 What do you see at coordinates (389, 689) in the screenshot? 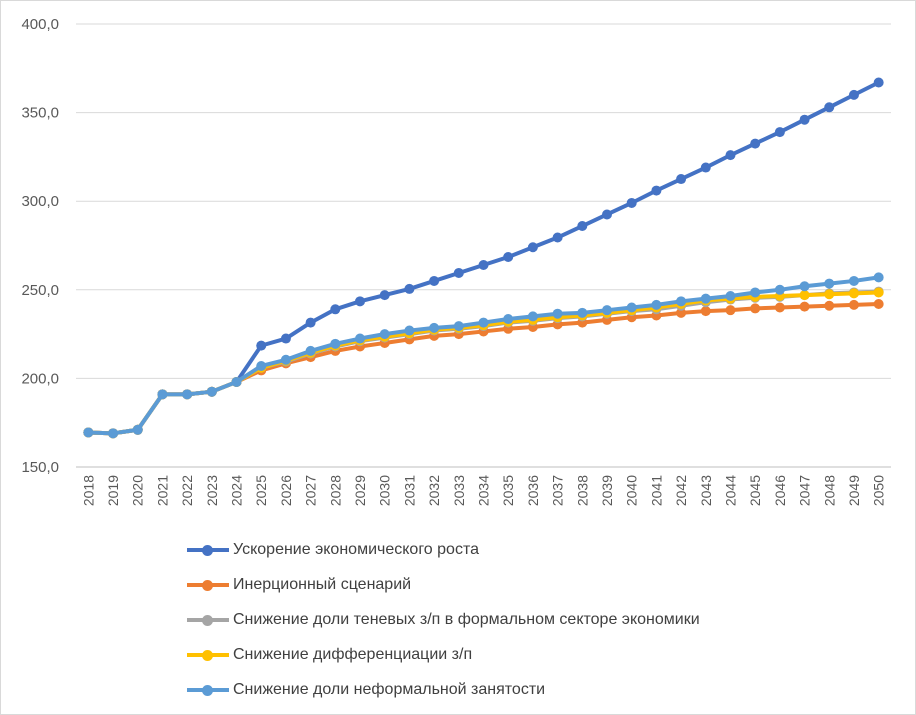
I see `legend-label-4: Снижение доли неформальной занятости` at bounding box center [389, 689].